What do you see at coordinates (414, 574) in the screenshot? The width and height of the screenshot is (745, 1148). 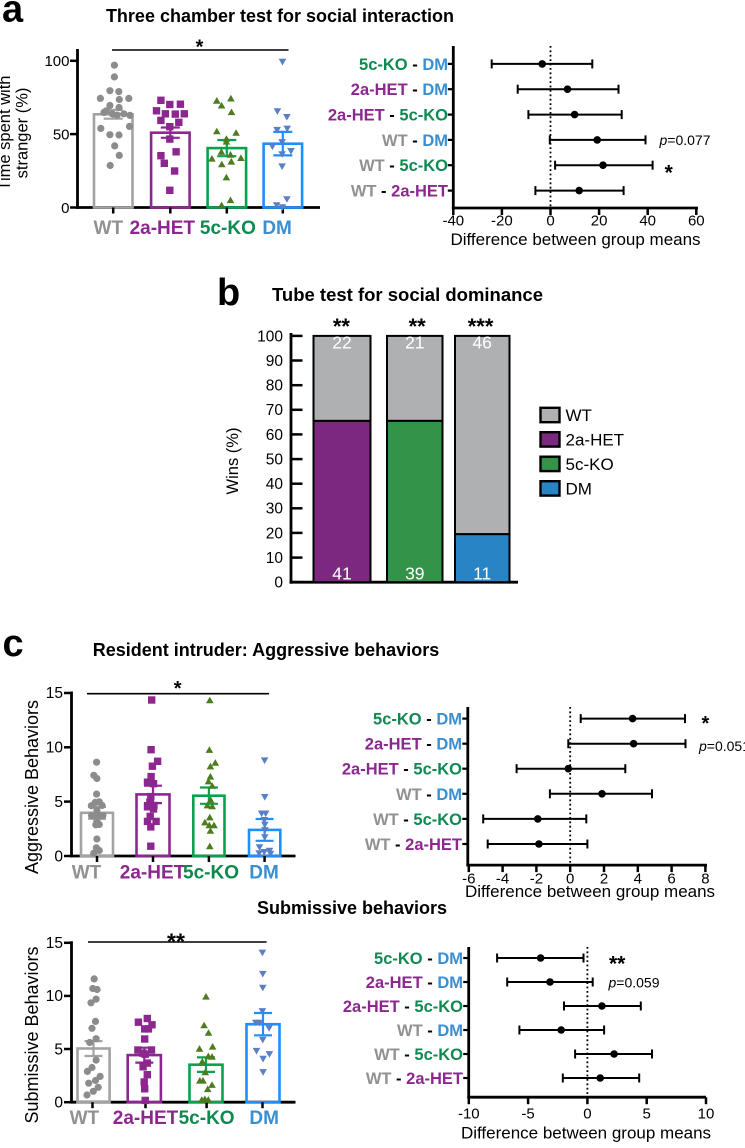 I see `svg-text: 39` at bounding box center [414, 574].